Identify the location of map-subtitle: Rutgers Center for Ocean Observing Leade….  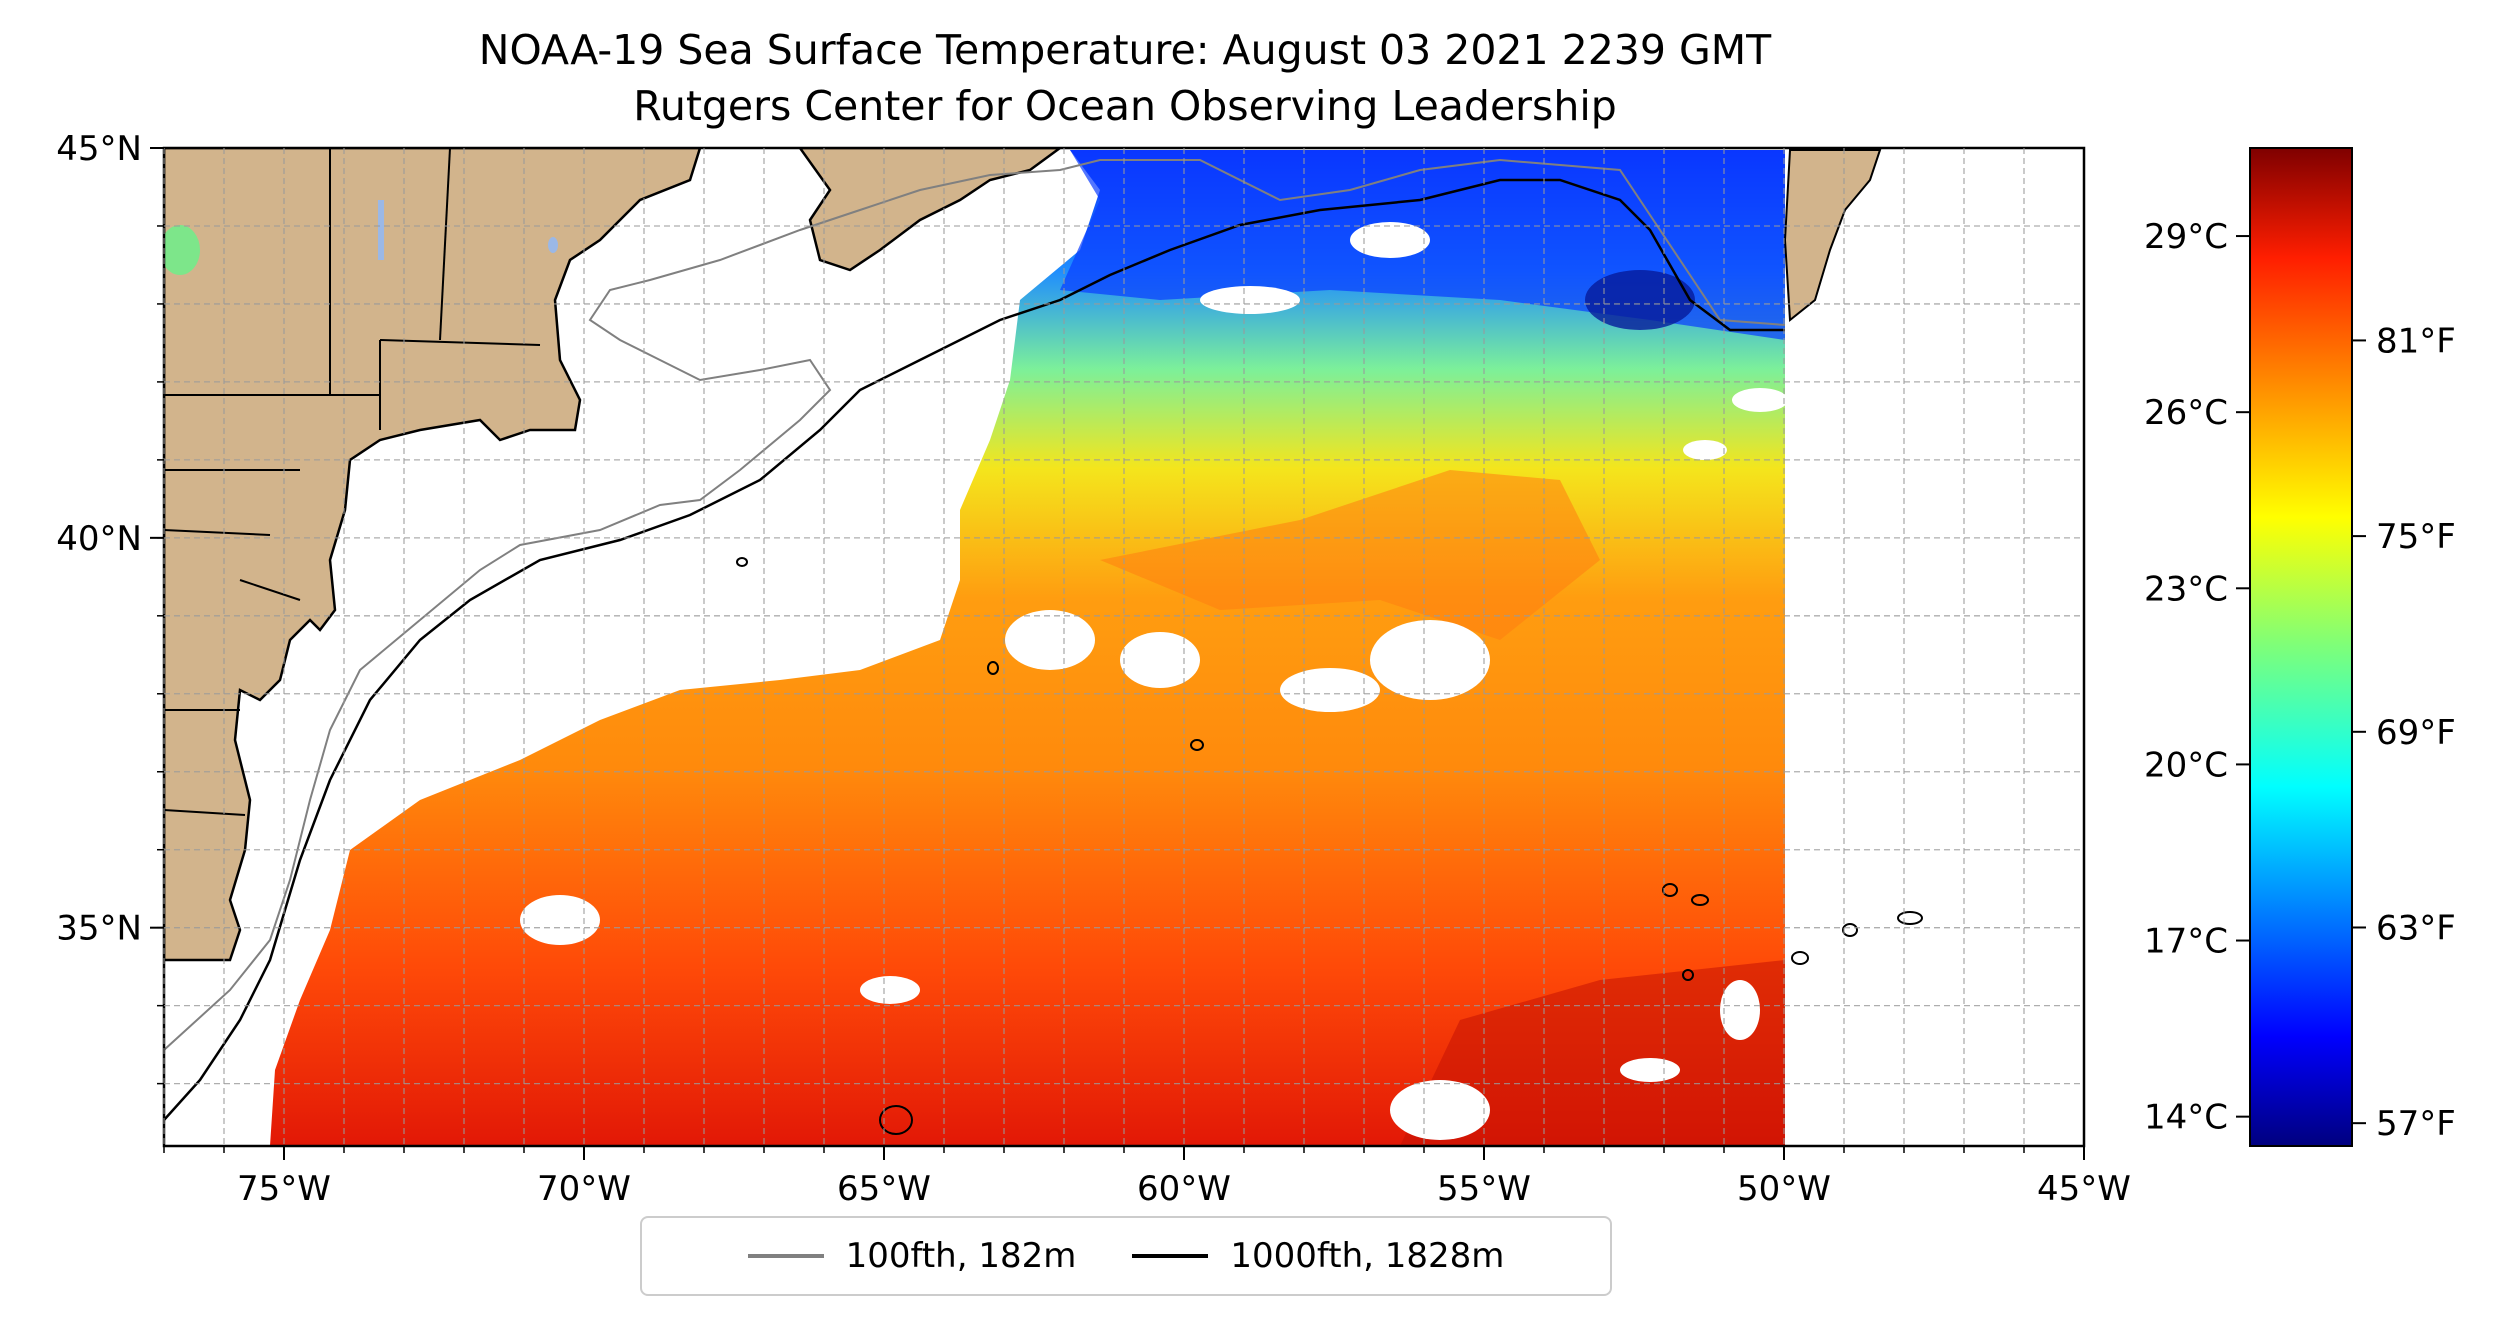
(1125, 106).